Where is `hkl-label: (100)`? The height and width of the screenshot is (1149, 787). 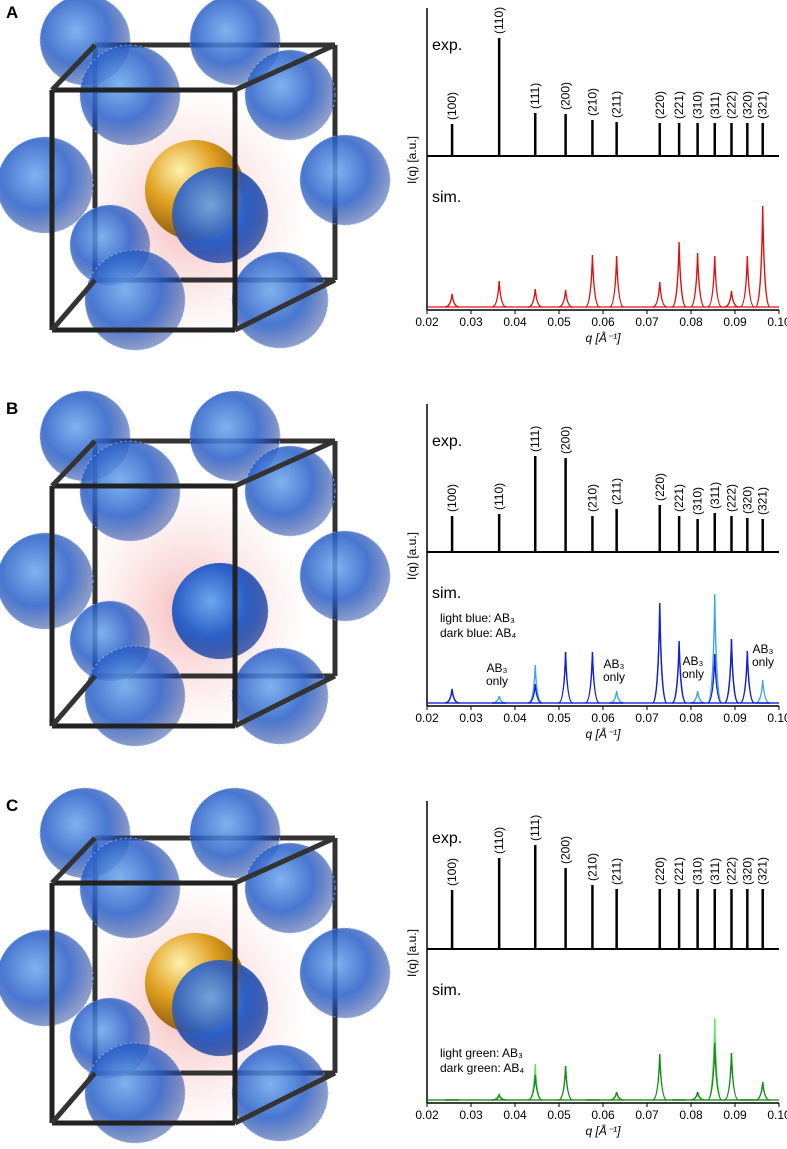
hkl-label: (100) is located at coordinates (452, 872).